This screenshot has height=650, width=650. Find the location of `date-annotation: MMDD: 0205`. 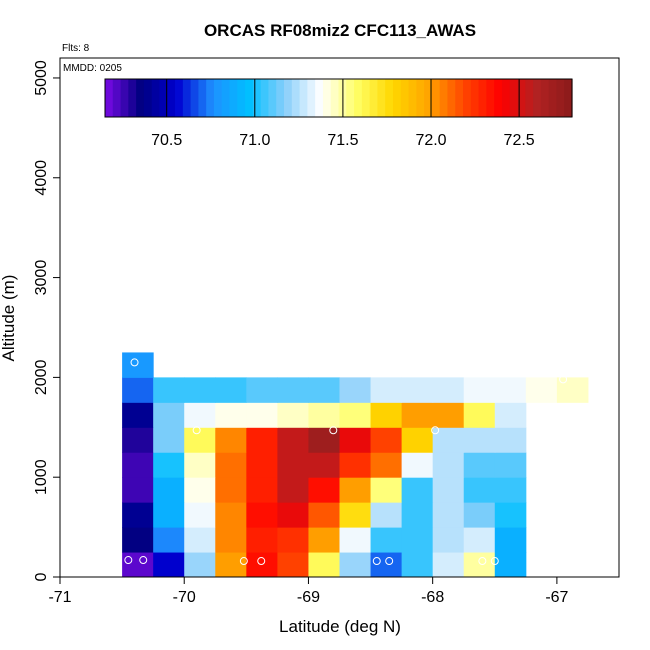

date-annotation: MMDD: 0205 is located at coordinates (92, 68).